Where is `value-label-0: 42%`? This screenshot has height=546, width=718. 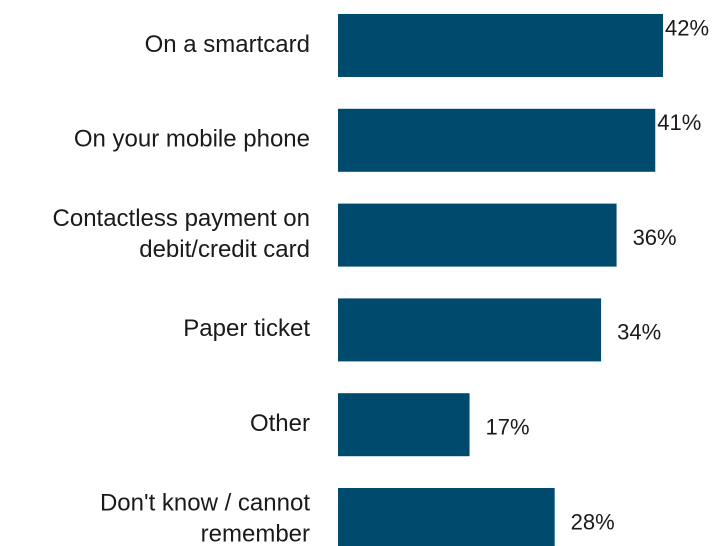
value-label-0: 42% is located at coordinates (687, 27).